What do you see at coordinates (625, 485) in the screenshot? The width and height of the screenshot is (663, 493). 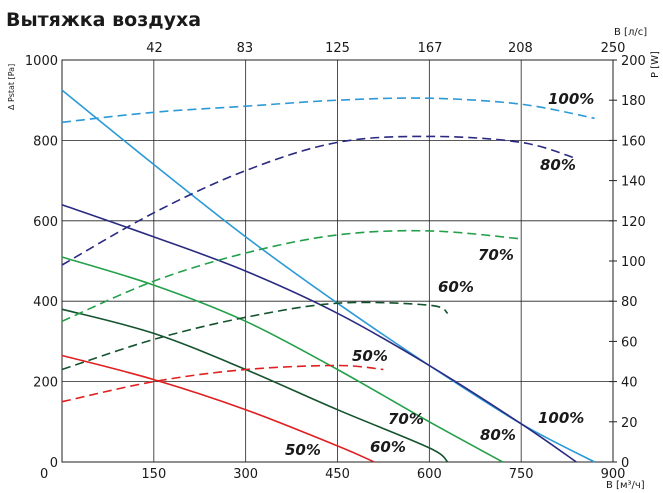 I see `x-axis-label: В [м³/ч]` at bounding box center [625, 485].